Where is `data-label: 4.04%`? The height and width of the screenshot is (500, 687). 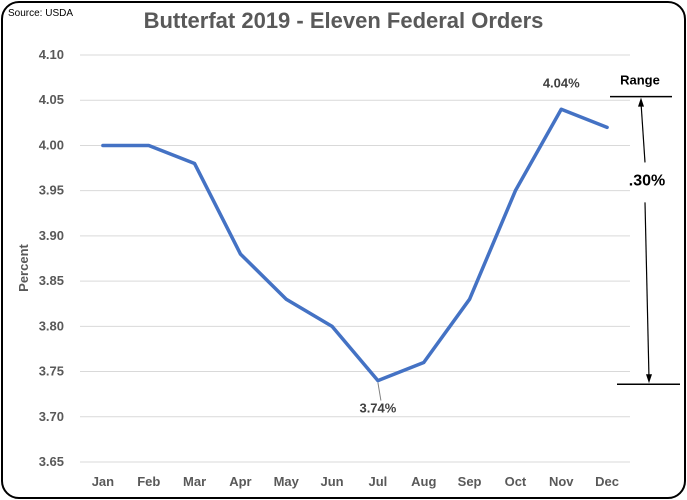 data-label: 4.04% is located at coordinates (561, 82).